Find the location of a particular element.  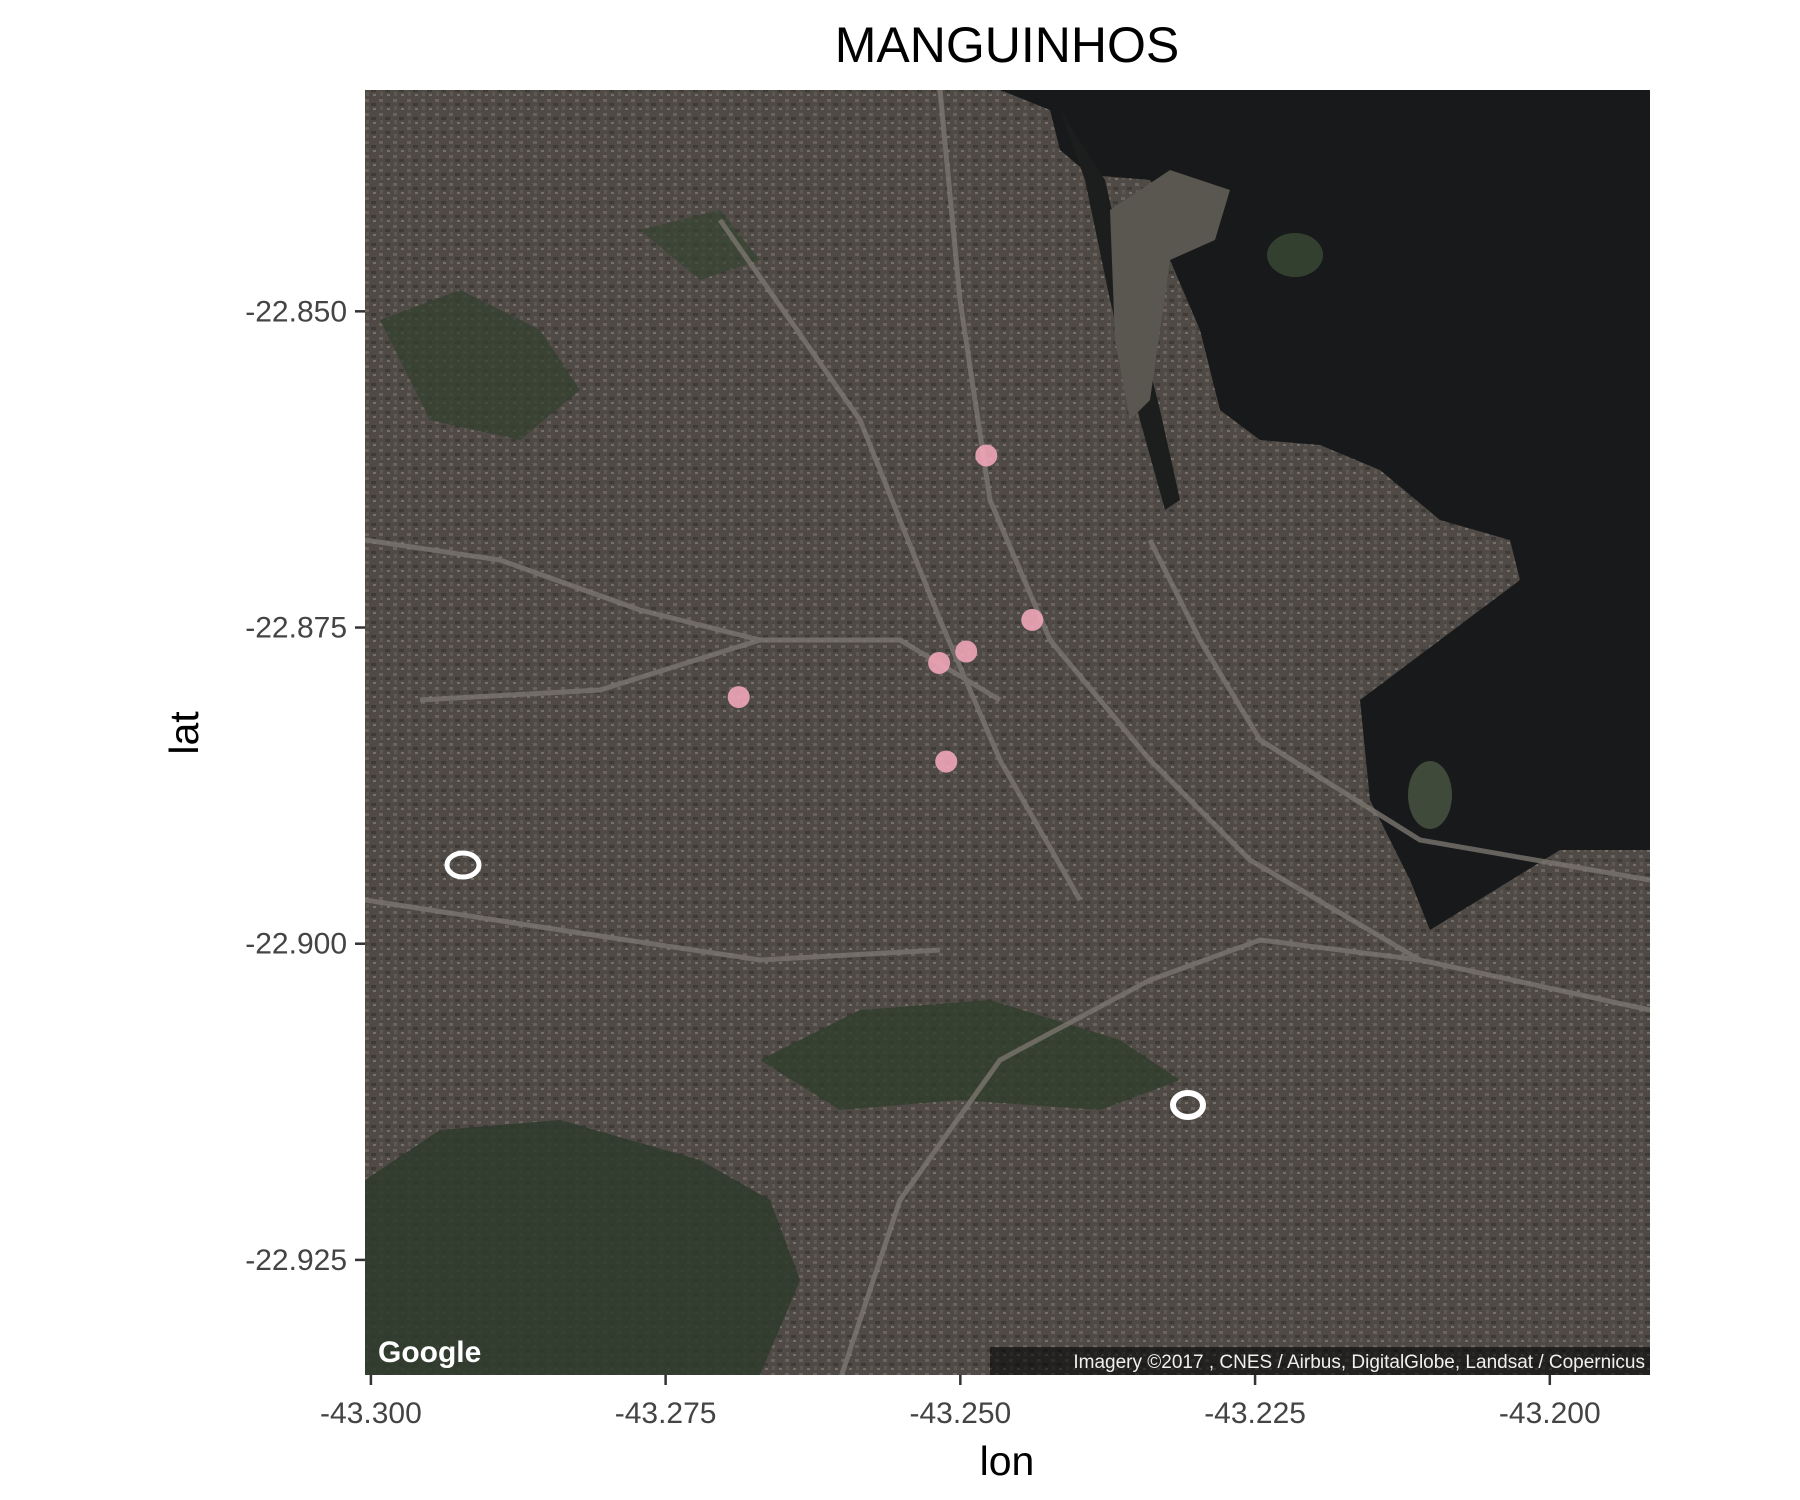

x-tick-label: -43.250 is located at coordinates (960, 1413).